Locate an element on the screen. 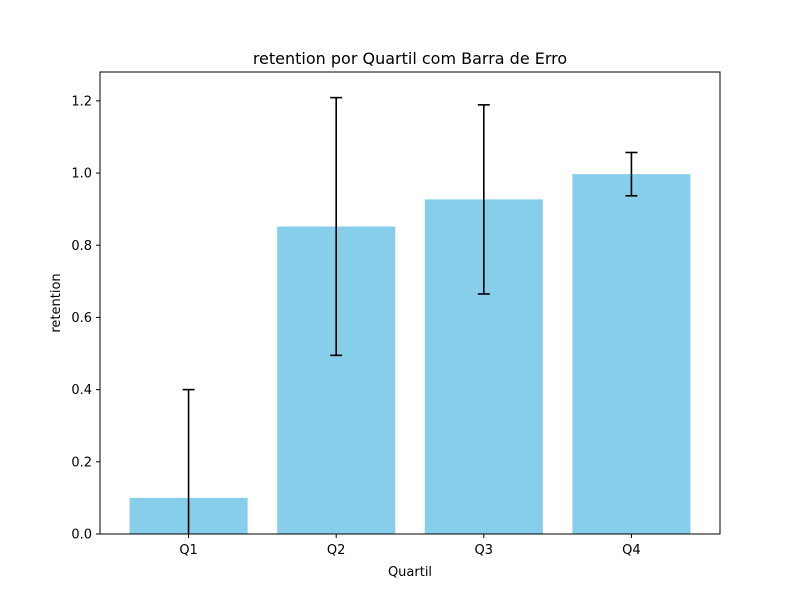 This screenshot has width=800, height=600. x-tick-label-q1: Q1 is located at coordinates (188, 550).